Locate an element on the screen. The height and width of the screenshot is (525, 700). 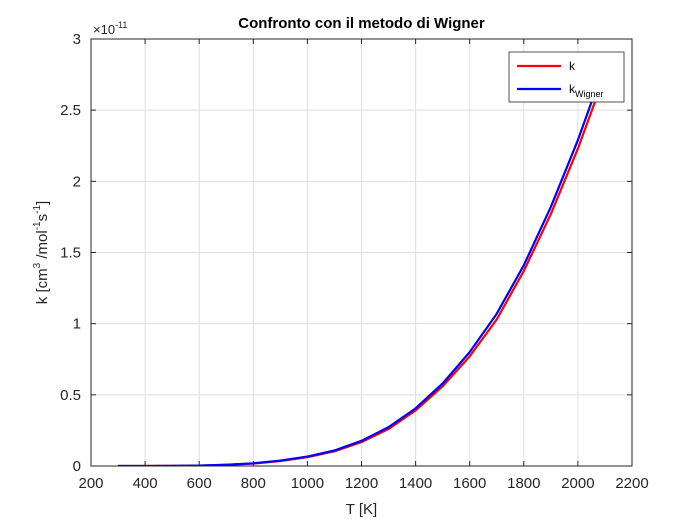
y-tick-label: 2.5 is located at coordinates (70, 110).